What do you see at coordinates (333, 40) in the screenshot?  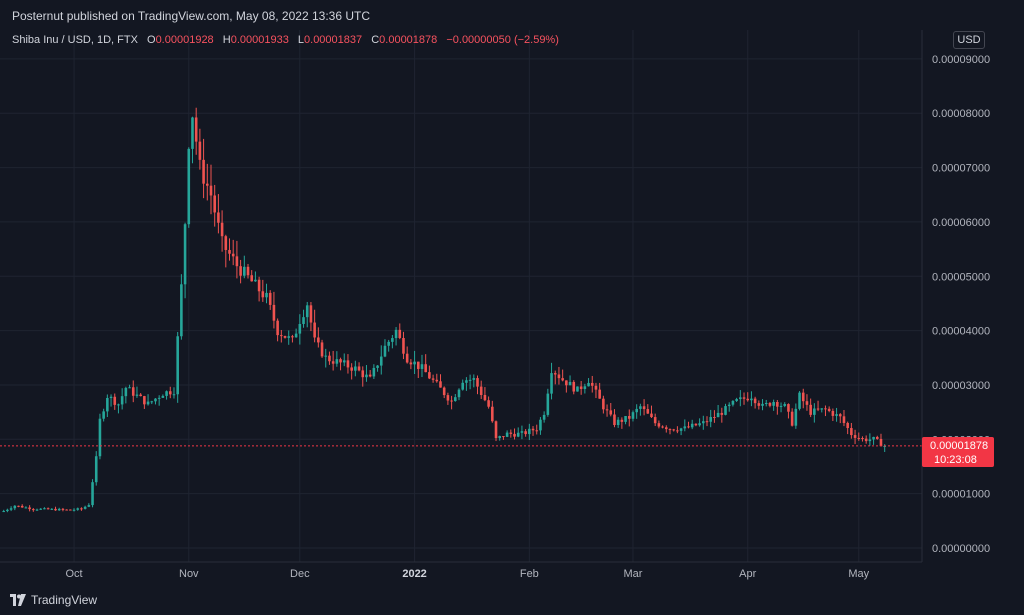 I see `low-value: 0.00001837` at bounding box center [333, 40].